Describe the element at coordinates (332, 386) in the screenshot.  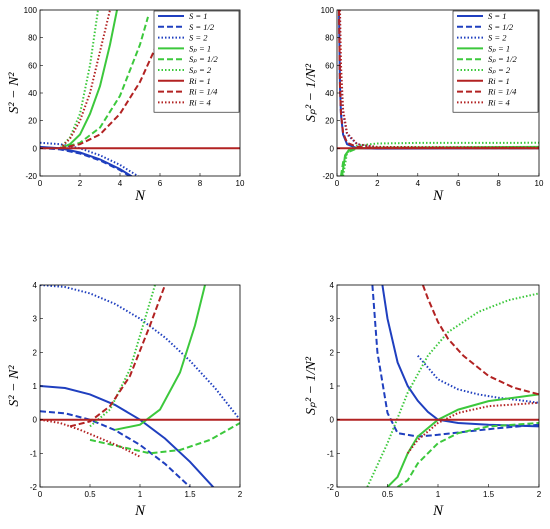
I see `y-tick-label: 1` at that location.